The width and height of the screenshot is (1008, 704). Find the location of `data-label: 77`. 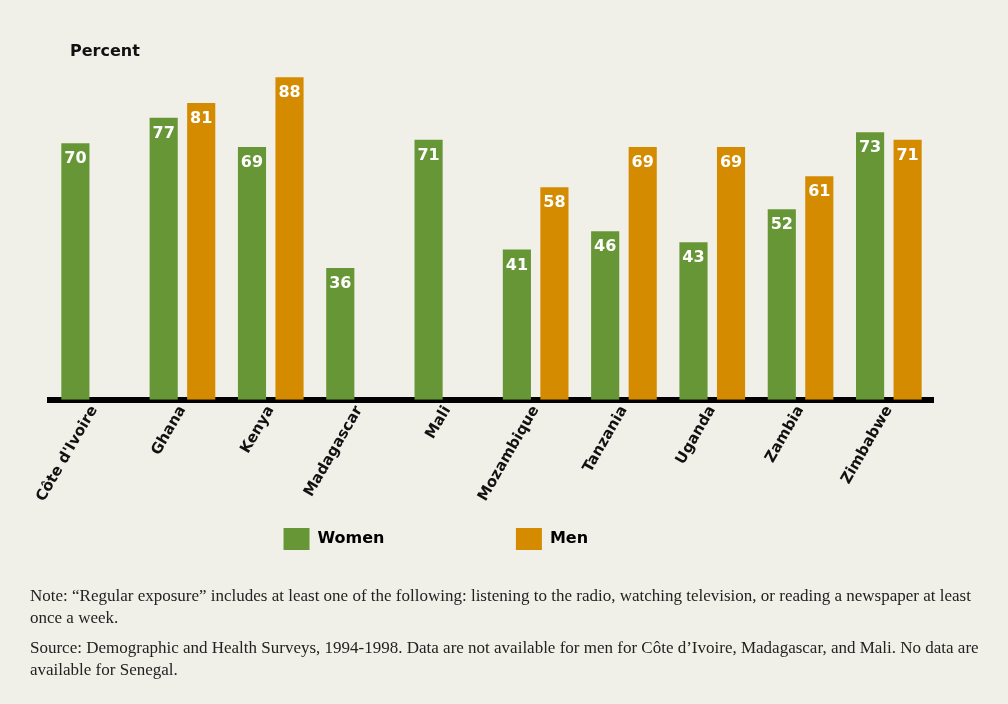

data-label: 77 is located at coordinates (163, 132).